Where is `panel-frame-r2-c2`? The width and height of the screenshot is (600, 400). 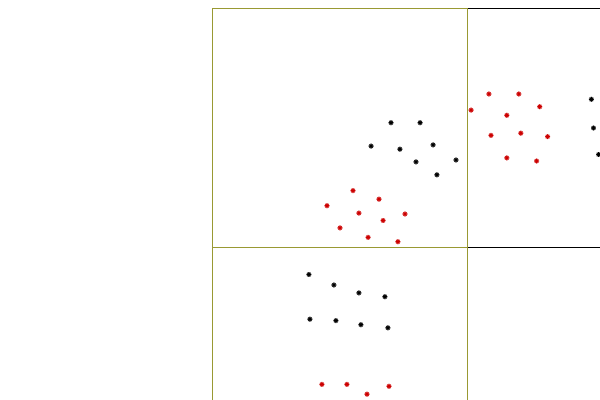 panel-frame-r2-c2 is located at coordinates (533, 323).